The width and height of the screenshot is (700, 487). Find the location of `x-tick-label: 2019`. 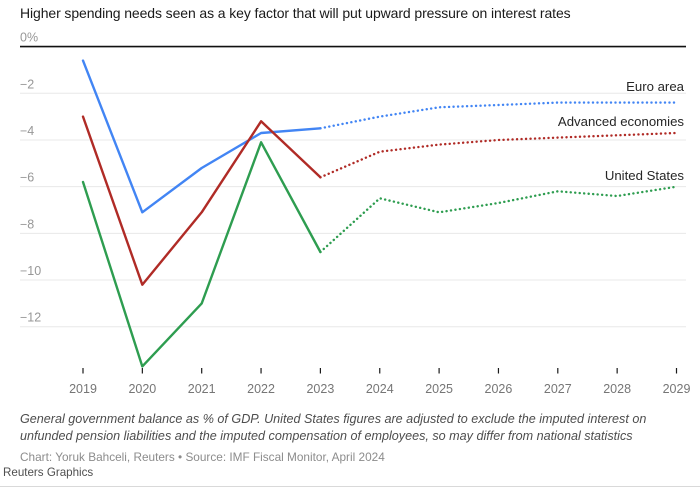

x-tick-label: 2019 is located at coordinates (83, 389).